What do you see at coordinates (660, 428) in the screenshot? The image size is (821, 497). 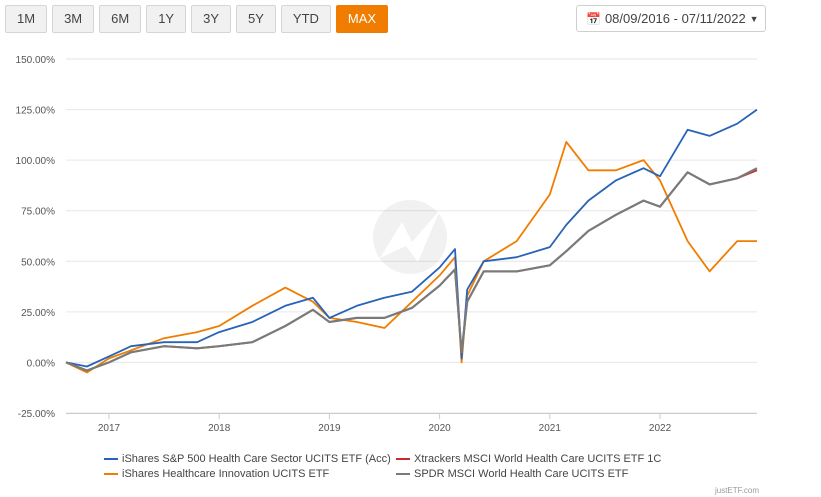 I see `x-tick-label: 2022` at bounding box center [660, 428].